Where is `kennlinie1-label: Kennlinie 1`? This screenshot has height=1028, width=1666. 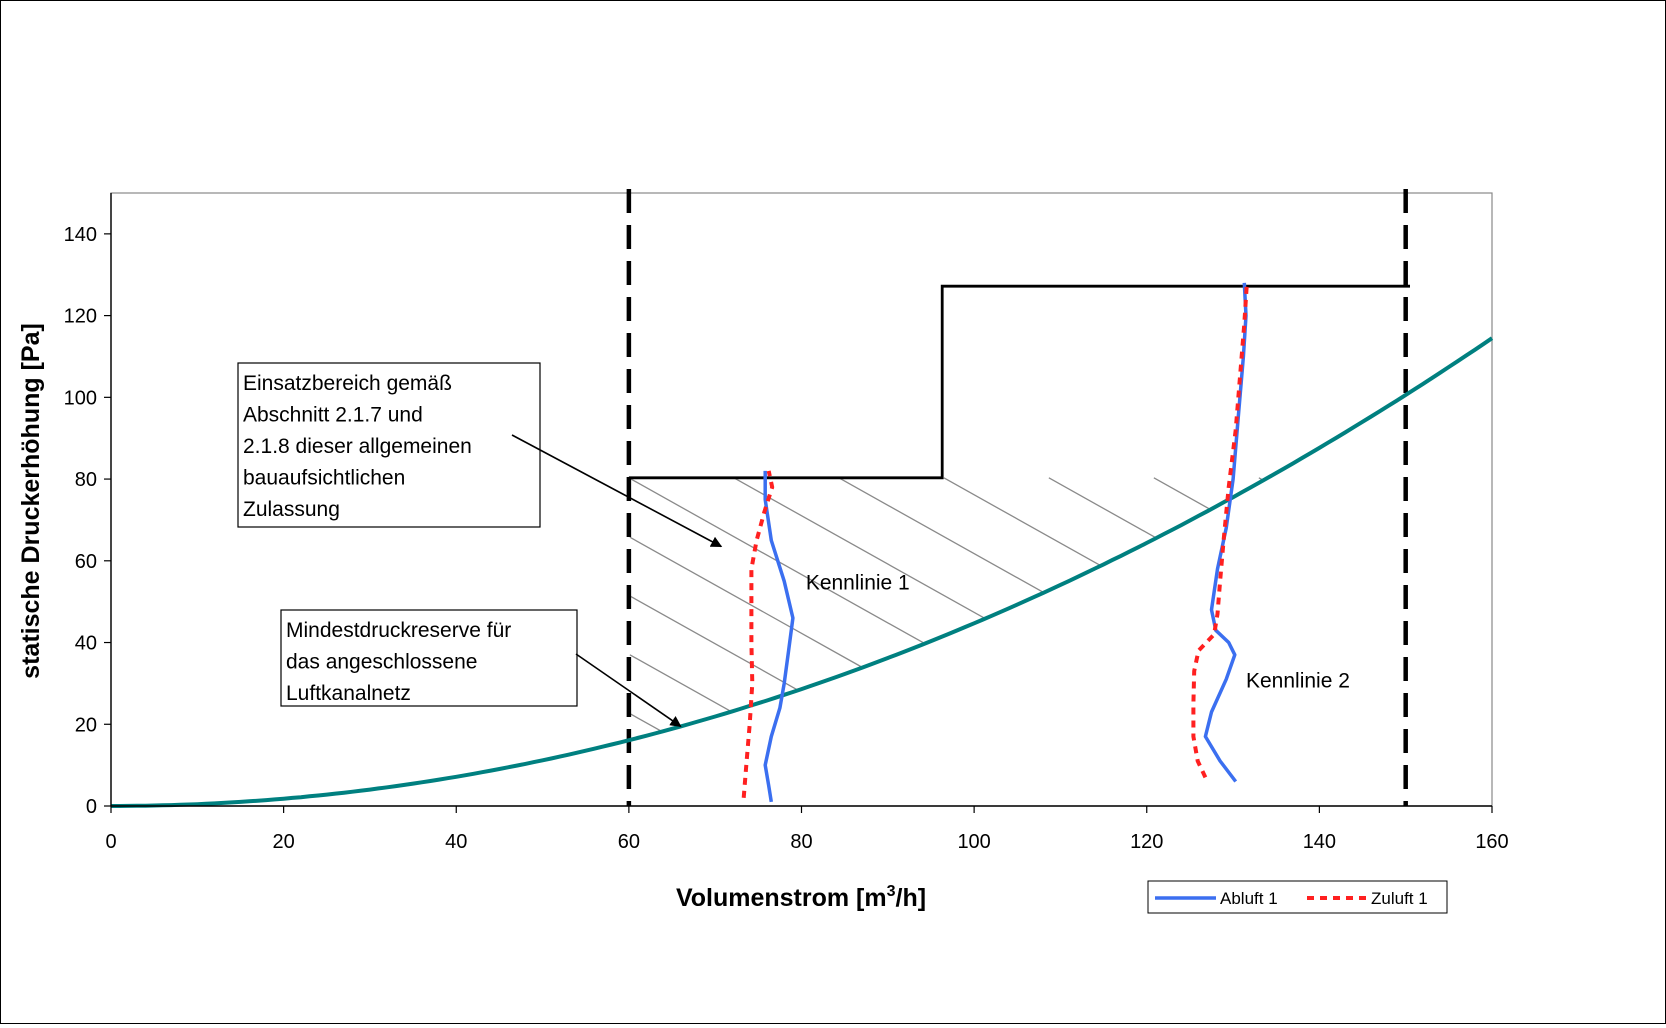 kennlinie1-label: Kennlinie 1 is located at coordinates (858, 582).